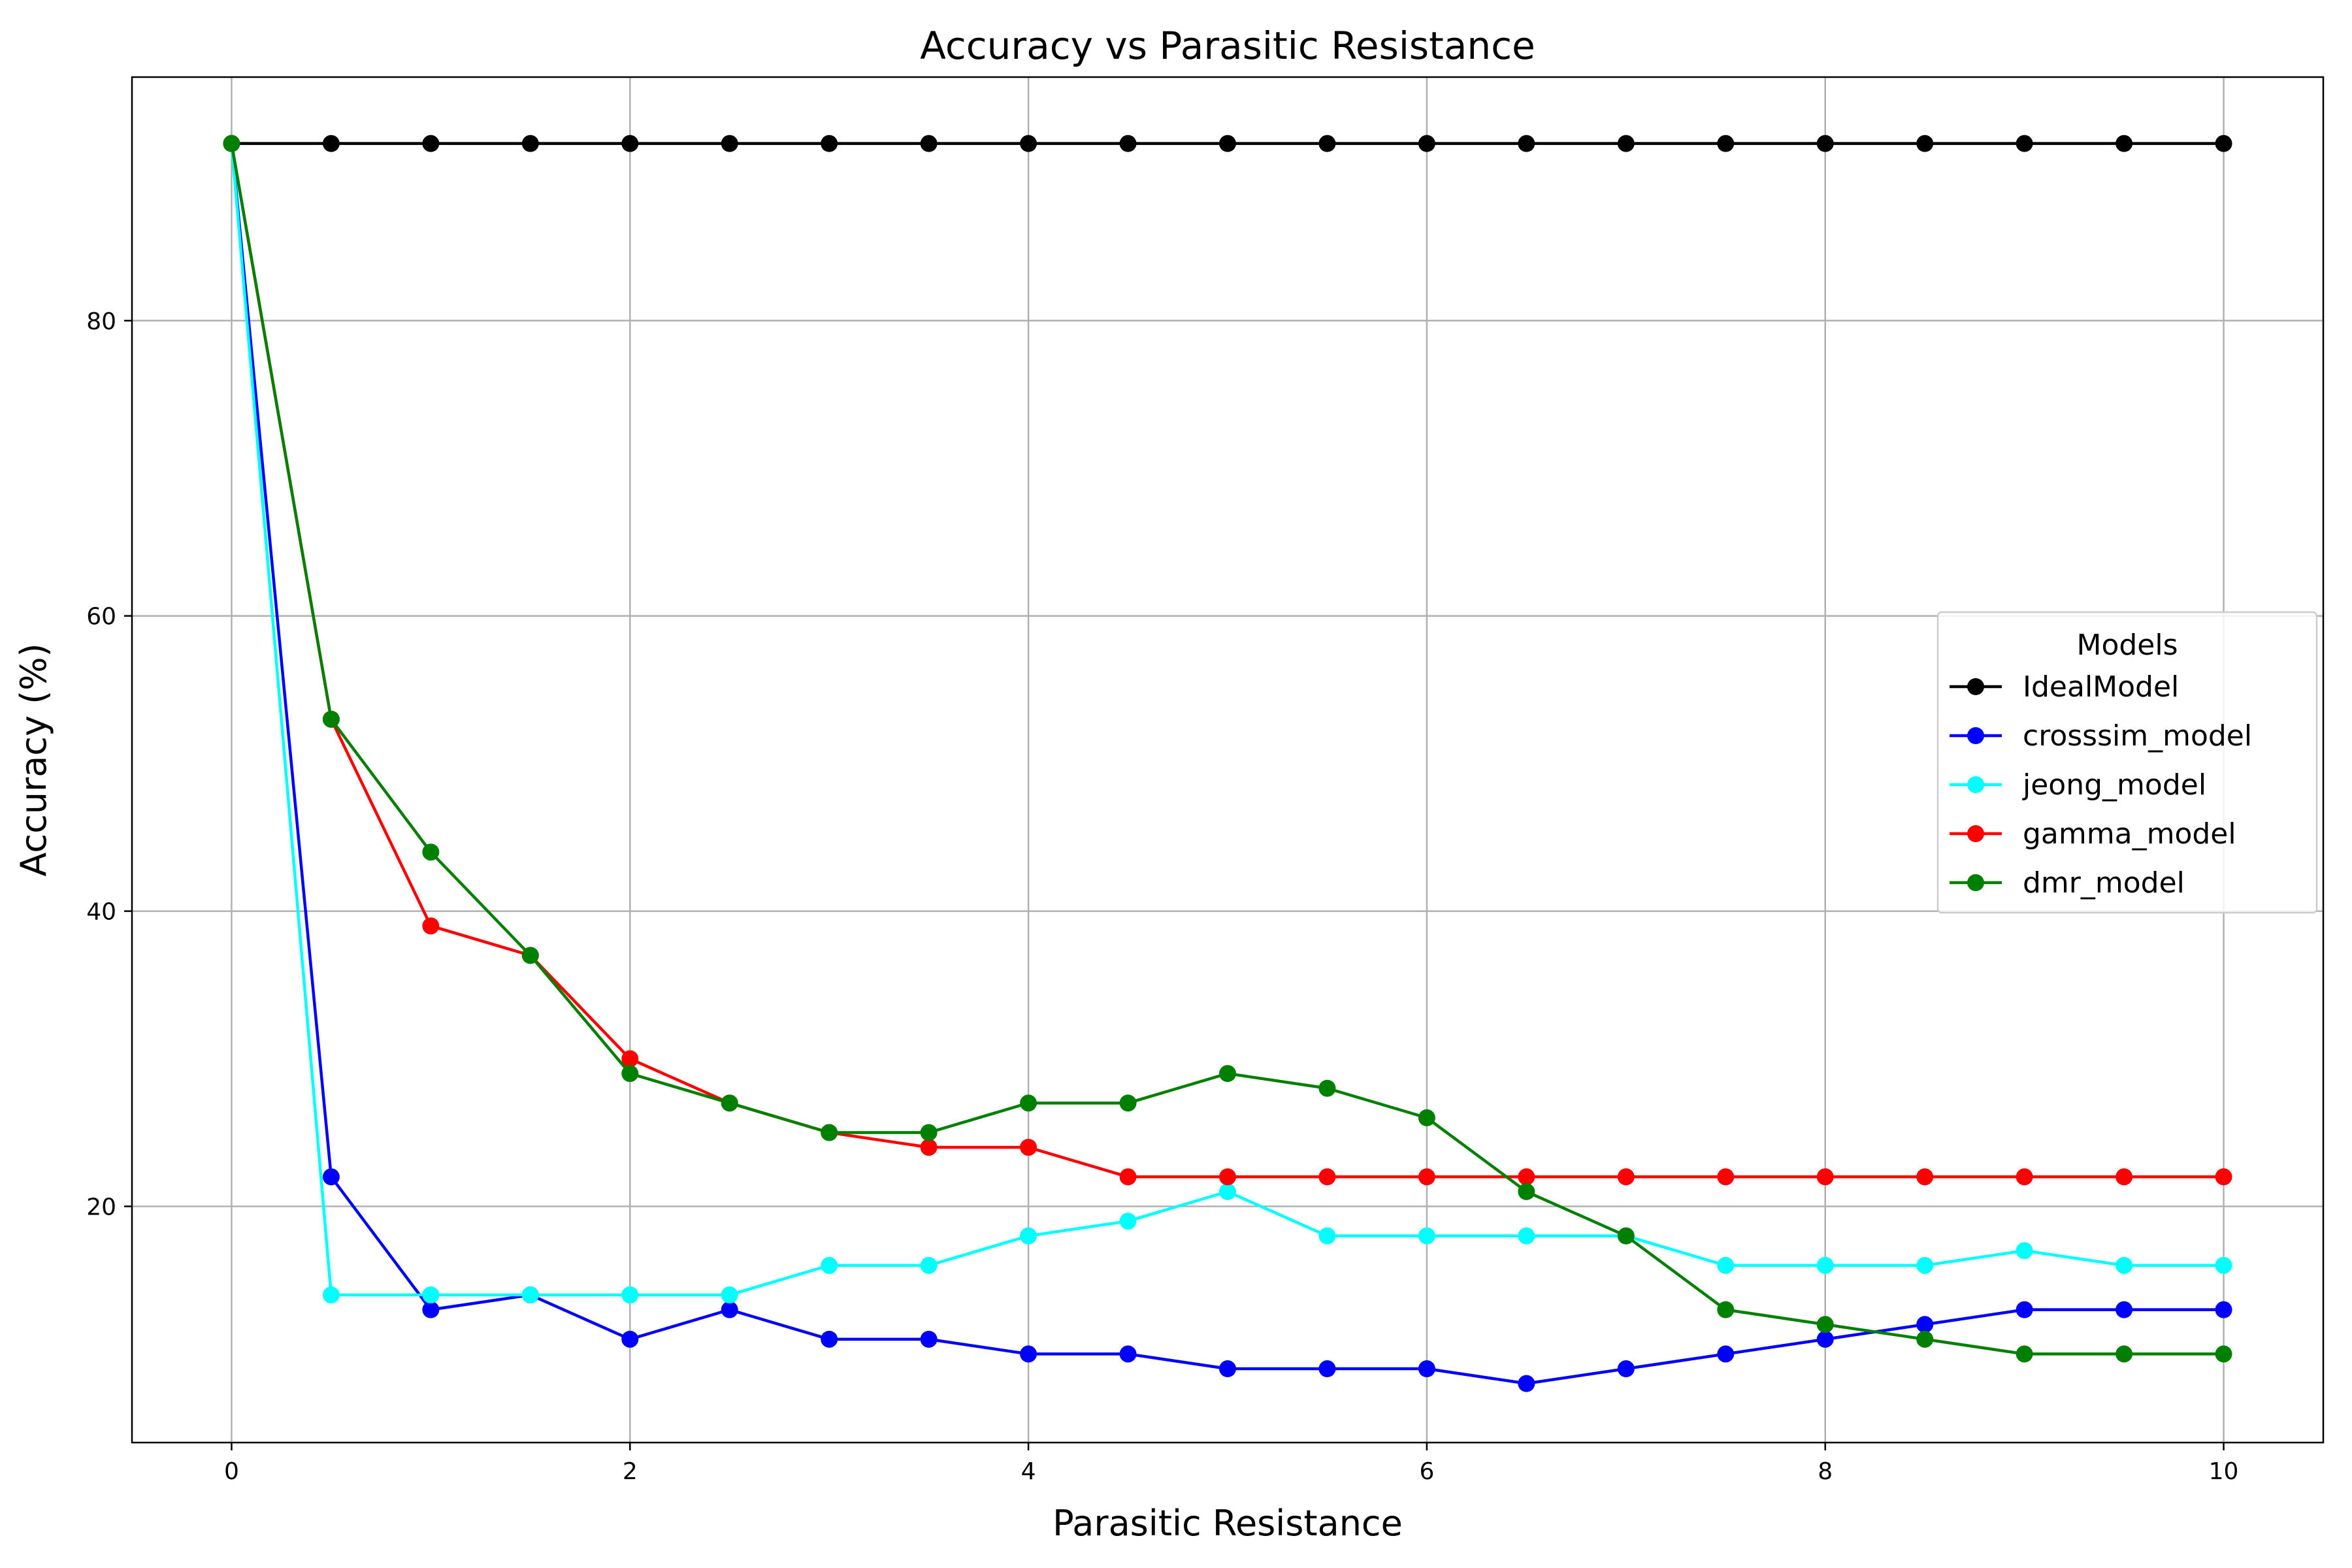 This screenshot has height=1568, width=2352. Describe the element at coordinates (101, 912) in the screenshot. I see `y-tick-label: 40` at that location.